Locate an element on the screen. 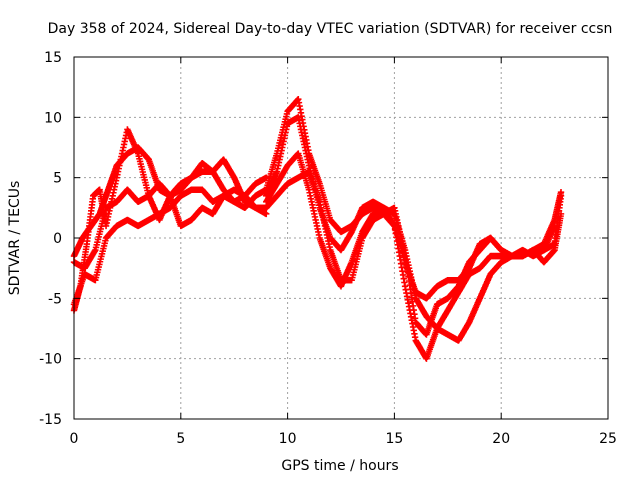  x-tick-label: 15 is located at coordinates (394, 439).